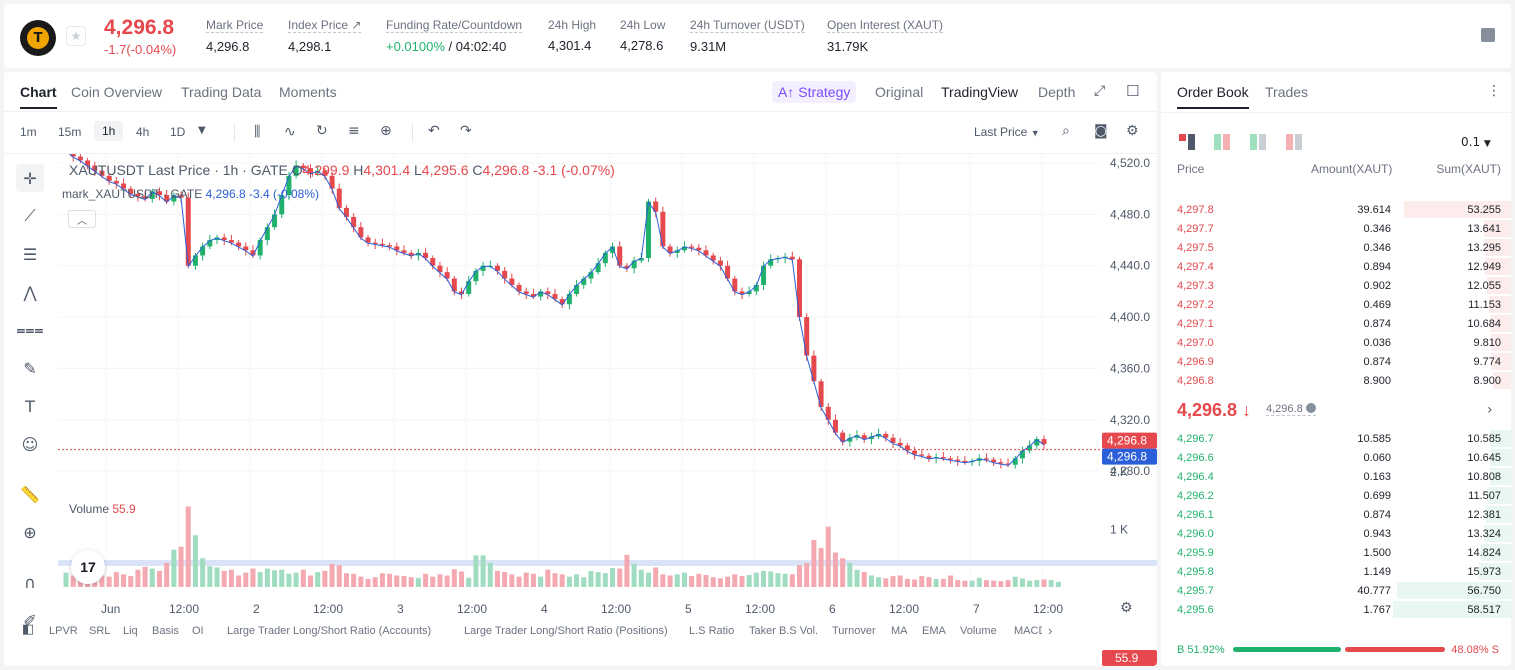 Image resolution: width=1515 pixels, height=670 pixels. What do you see at coordinates (747, 25) in the screenshot?
I see `stat-label: 24h Turnover (USDT)` at bounding box center [747, 25].